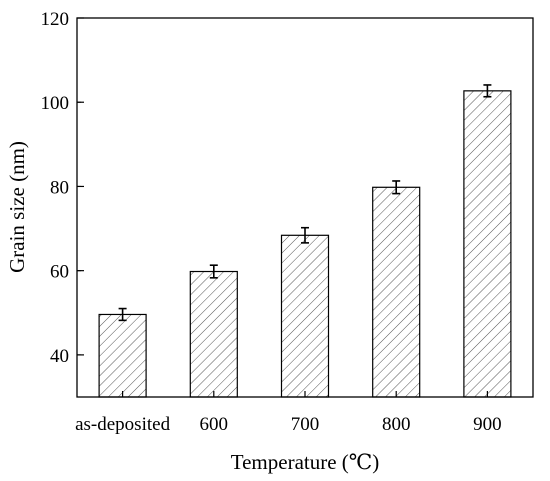  I want to click on y-axis: 40 60 80 100 120, so click(62, 188).